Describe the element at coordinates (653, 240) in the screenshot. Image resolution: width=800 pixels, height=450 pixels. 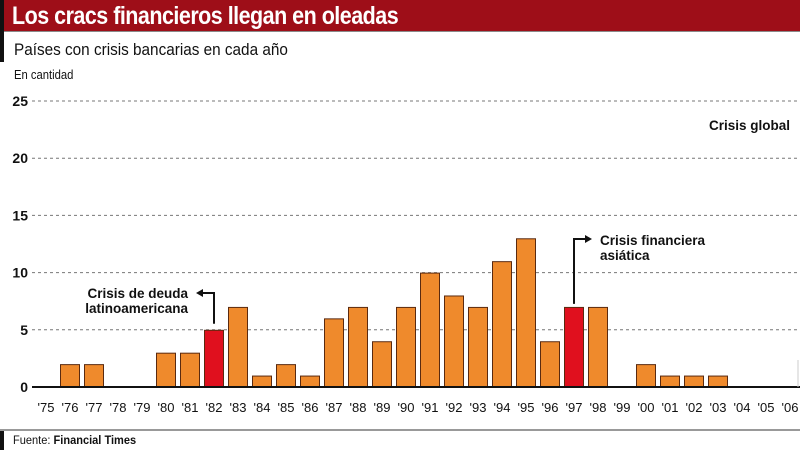
I see `annotation-label: Crisis financiera` at that location.